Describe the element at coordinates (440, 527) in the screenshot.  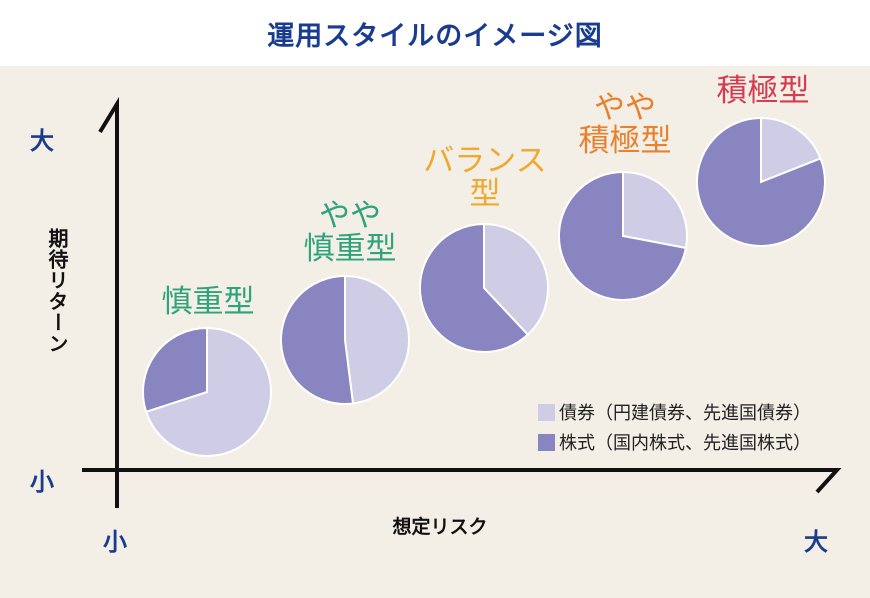
I see `x-axis-label: 想定リスク` at that location.